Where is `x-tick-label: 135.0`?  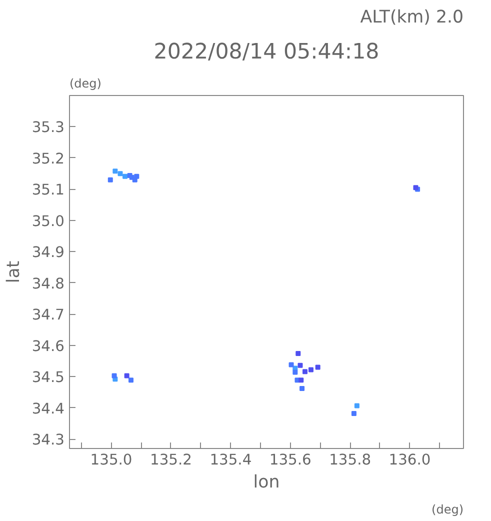
x-tick-label: 135.0 is located at coordinates (111, 460).